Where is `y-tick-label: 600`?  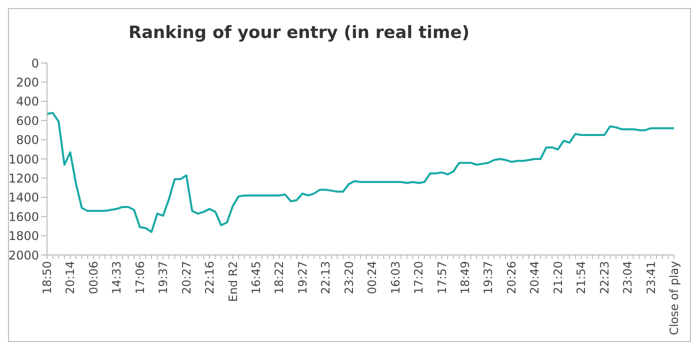 y-tick-label: 600 is located at coordinates (27, 121).